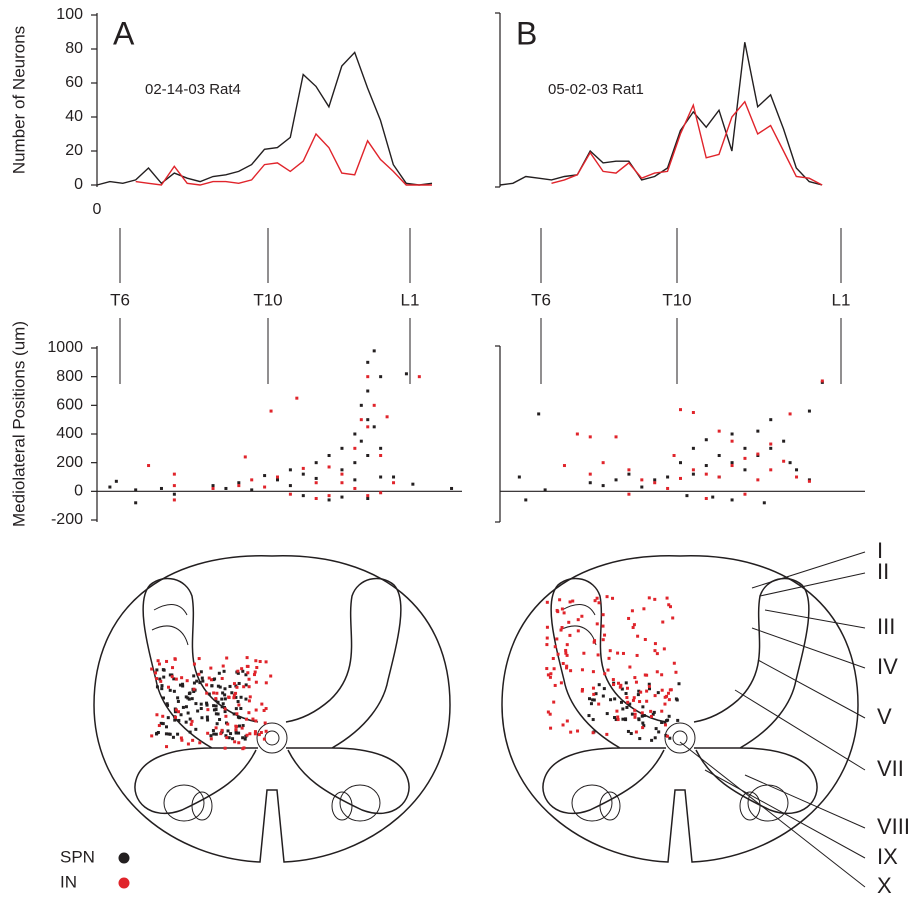  Describe the element at coordinates (196, 696) in the screenshot. I see `grey-matter` at that location.